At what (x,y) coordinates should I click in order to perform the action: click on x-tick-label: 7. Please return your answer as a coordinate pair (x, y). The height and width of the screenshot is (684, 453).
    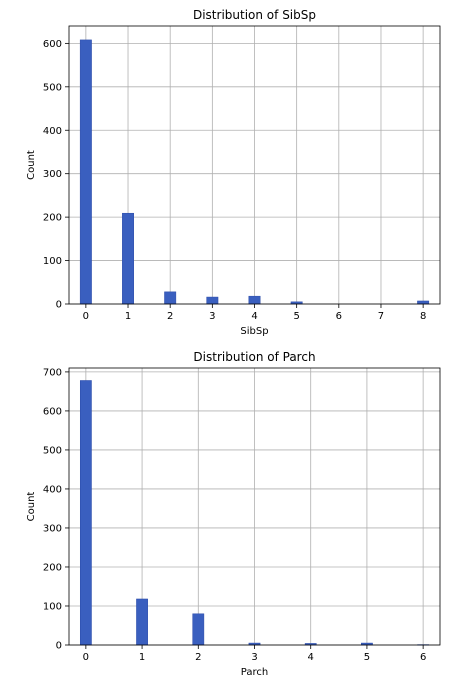
    Looking at the image, I should click on (381, 316).